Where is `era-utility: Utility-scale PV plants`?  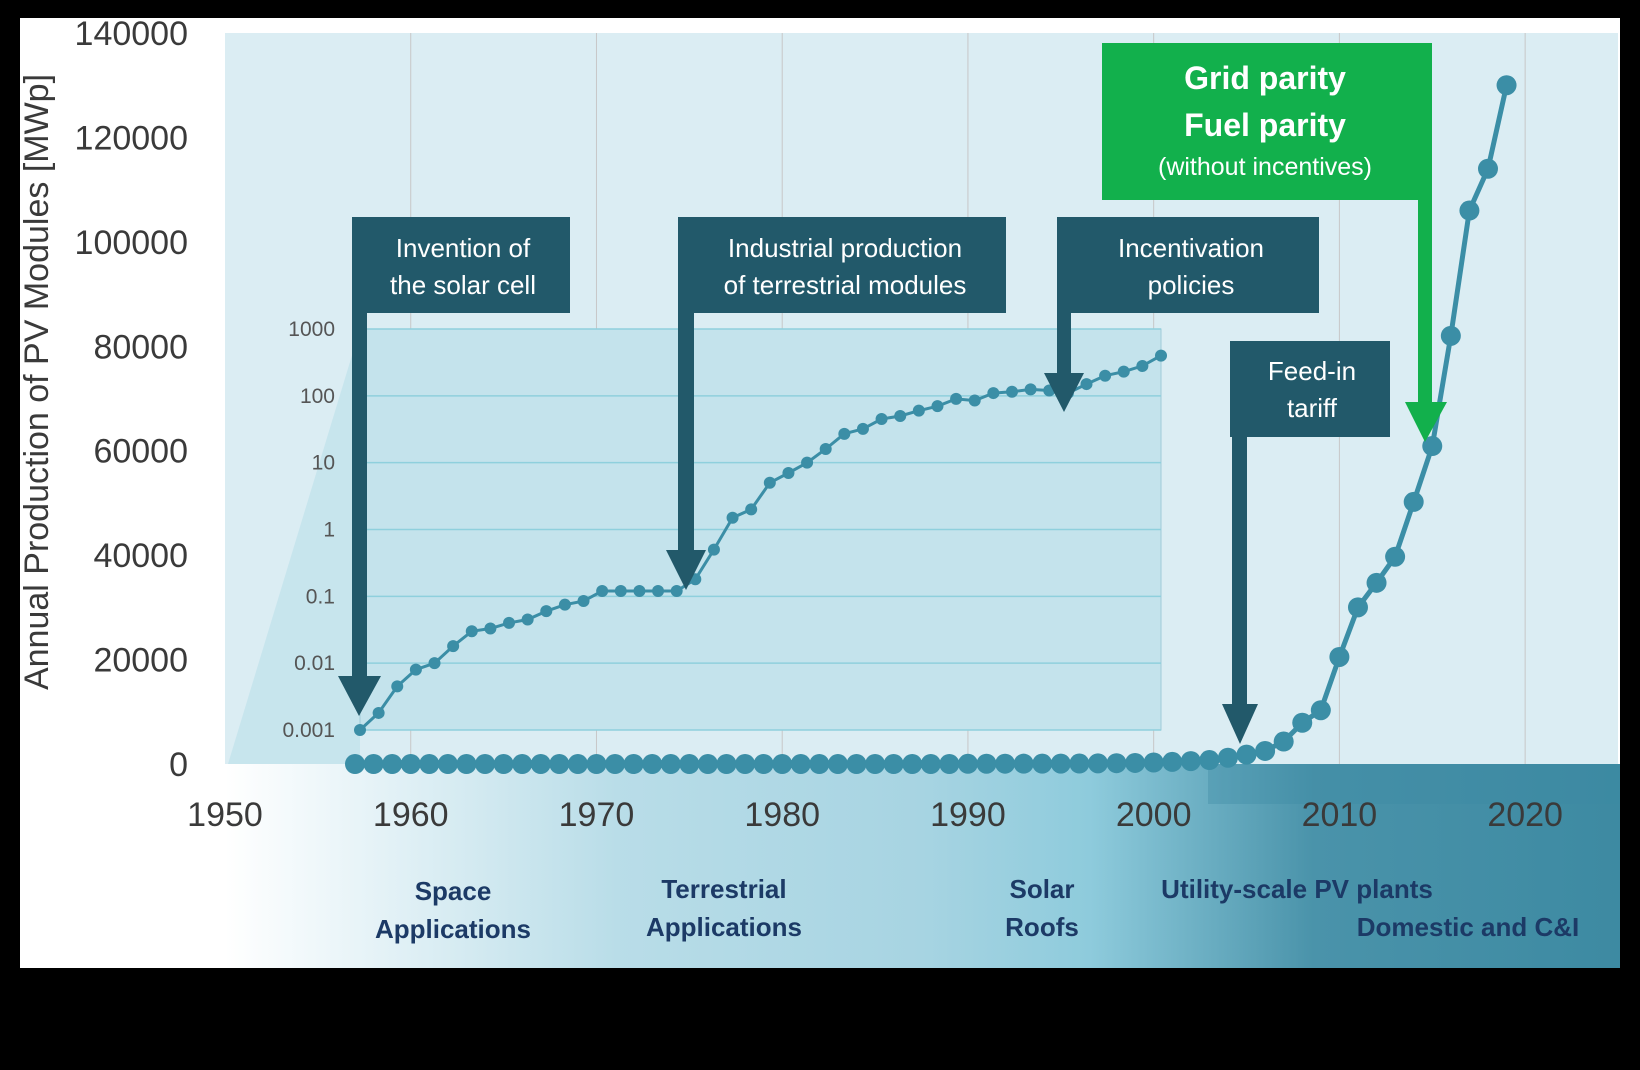 era-utility: Utility-scale PV plants is located at coordinates (1297, 889).